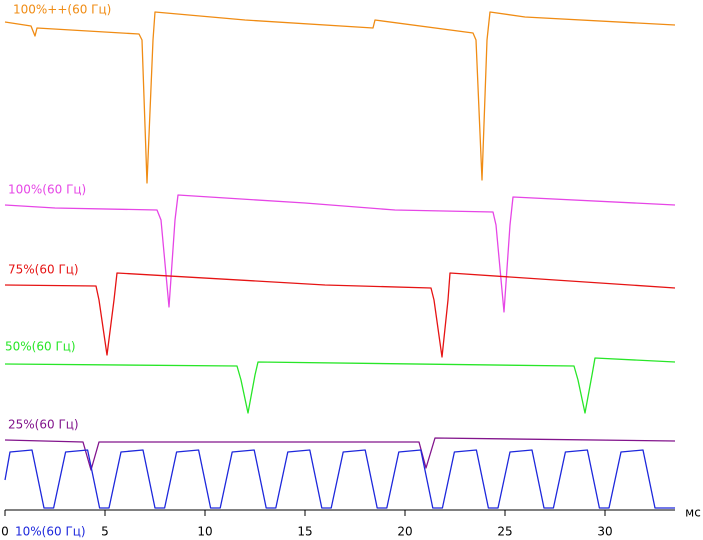 Image resolution: width=703 pixels, height=540 pixels. Describe the element at coordinates (204, 532) in the screenshot. I see `x-tick-label: 10` at that location.